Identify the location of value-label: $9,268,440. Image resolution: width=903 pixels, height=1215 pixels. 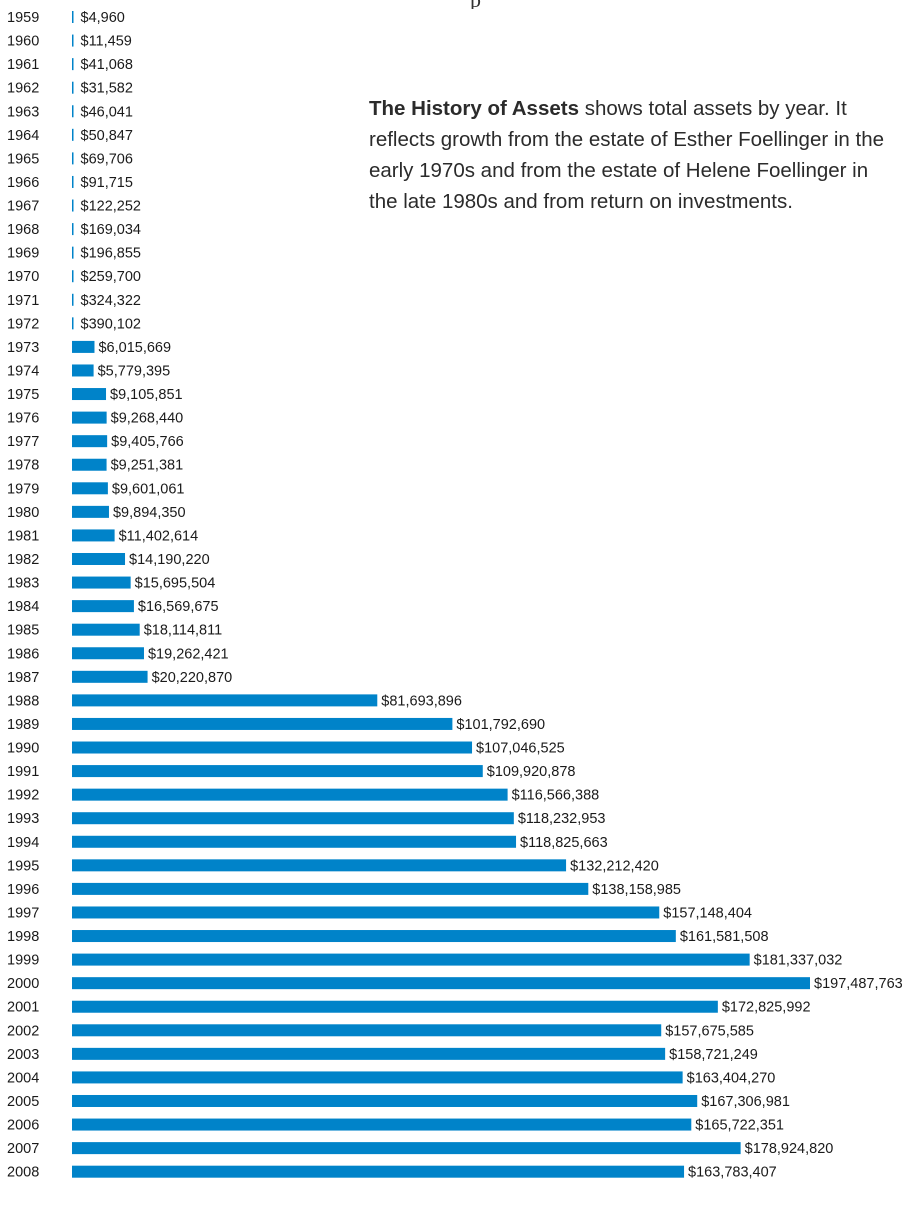
(147, 419).